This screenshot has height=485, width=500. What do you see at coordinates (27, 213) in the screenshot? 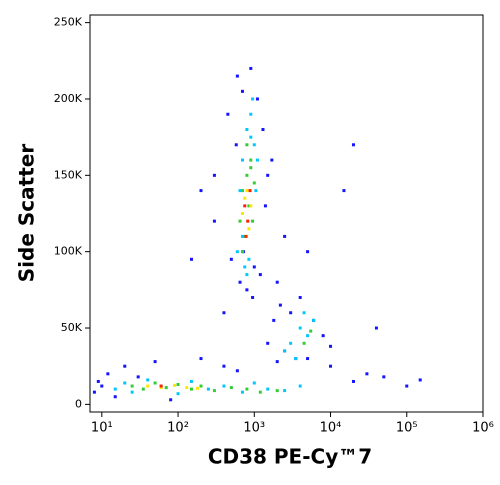
I see `y-axis-title: Side Scatter` at bounding box center [27, 213].